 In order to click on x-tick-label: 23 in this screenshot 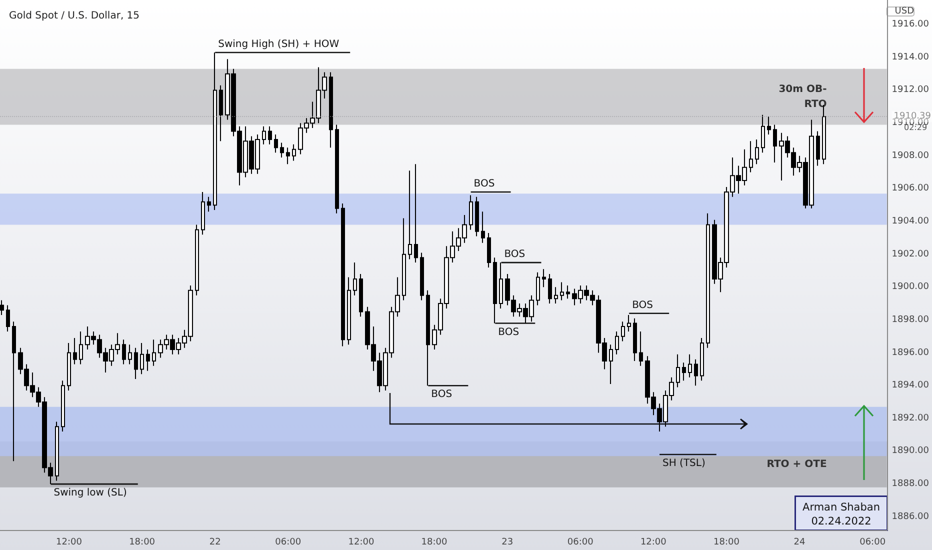, I will do `click(508, 543)`.